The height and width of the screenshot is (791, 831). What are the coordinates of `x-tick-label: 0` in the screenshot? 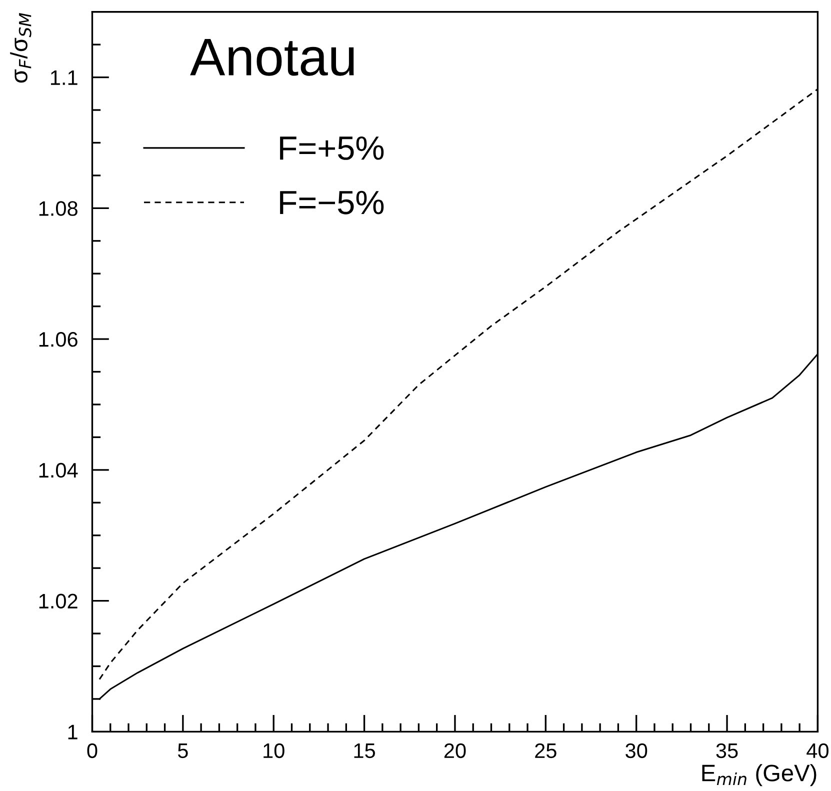 It's located at (92, 750).